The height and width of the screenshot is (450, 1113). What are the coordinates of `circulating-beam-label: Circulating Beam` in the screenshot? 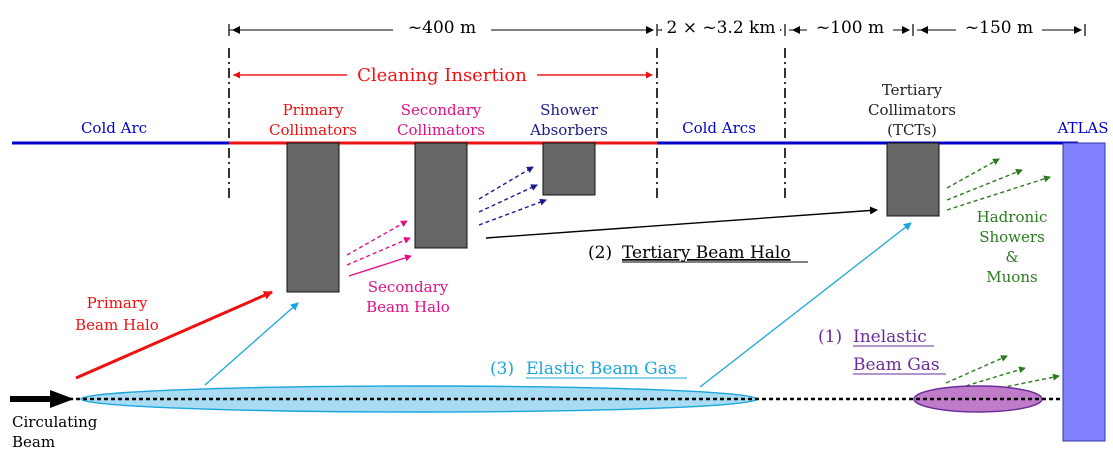 It's located at (55, 431).